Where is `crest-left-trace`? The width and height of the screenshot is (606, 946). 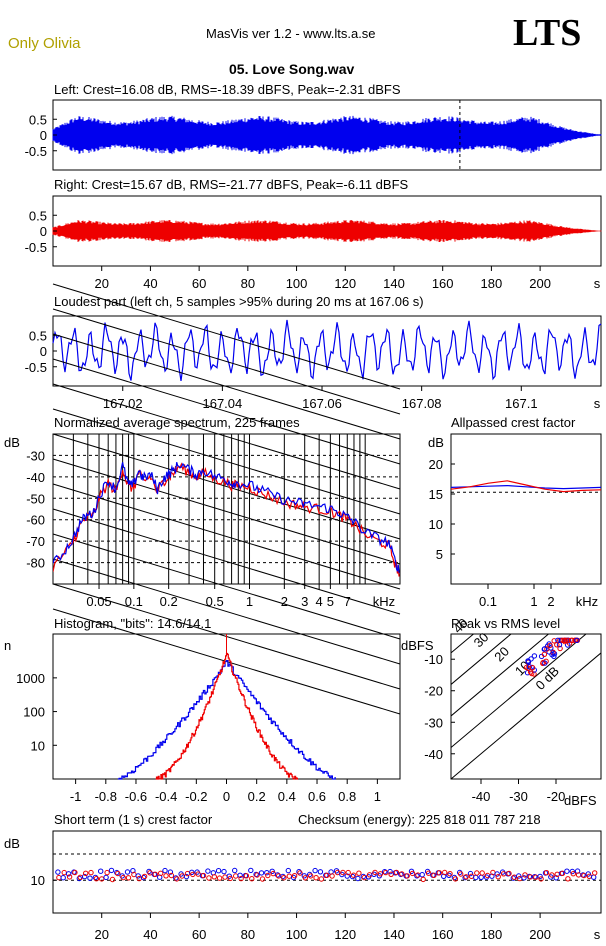
crest-left-trace is located at coordinates (526, 487).